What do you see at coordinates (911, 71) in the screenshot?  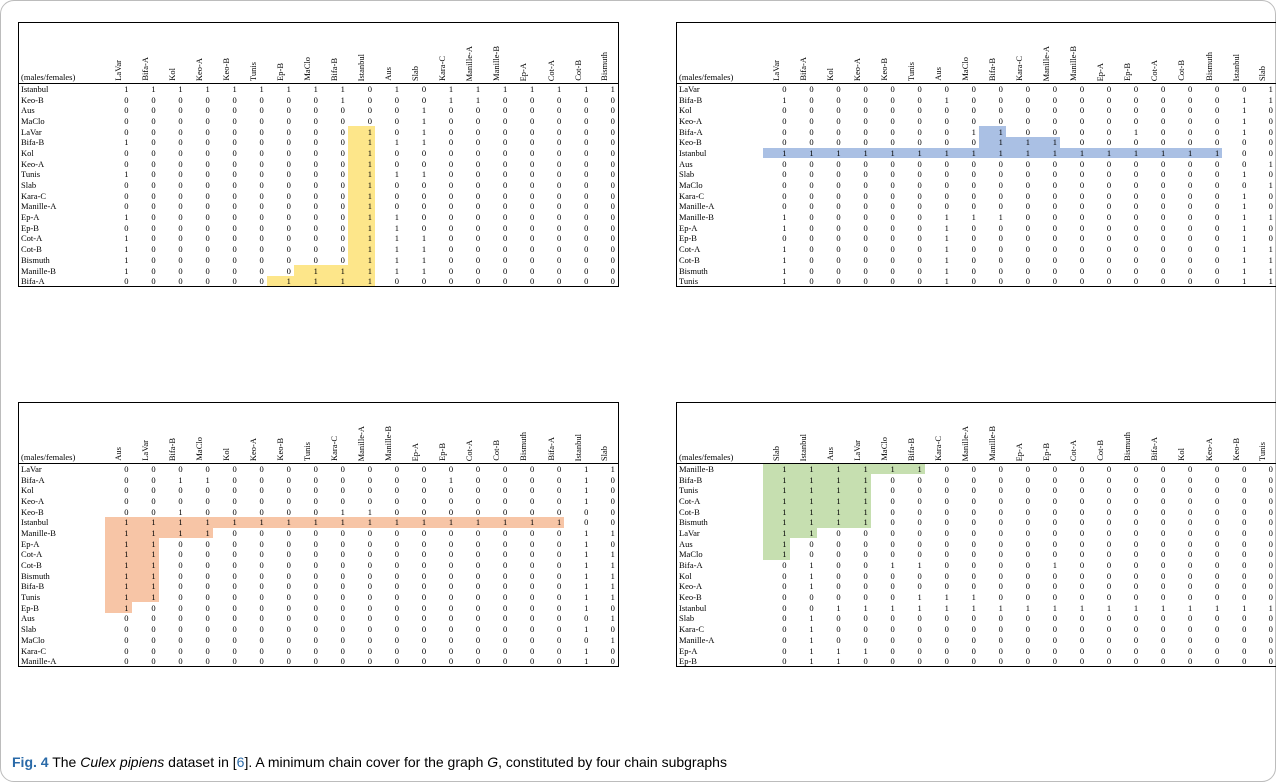 I see `column-header-label: Tunis` at bounding box center [911, 71].